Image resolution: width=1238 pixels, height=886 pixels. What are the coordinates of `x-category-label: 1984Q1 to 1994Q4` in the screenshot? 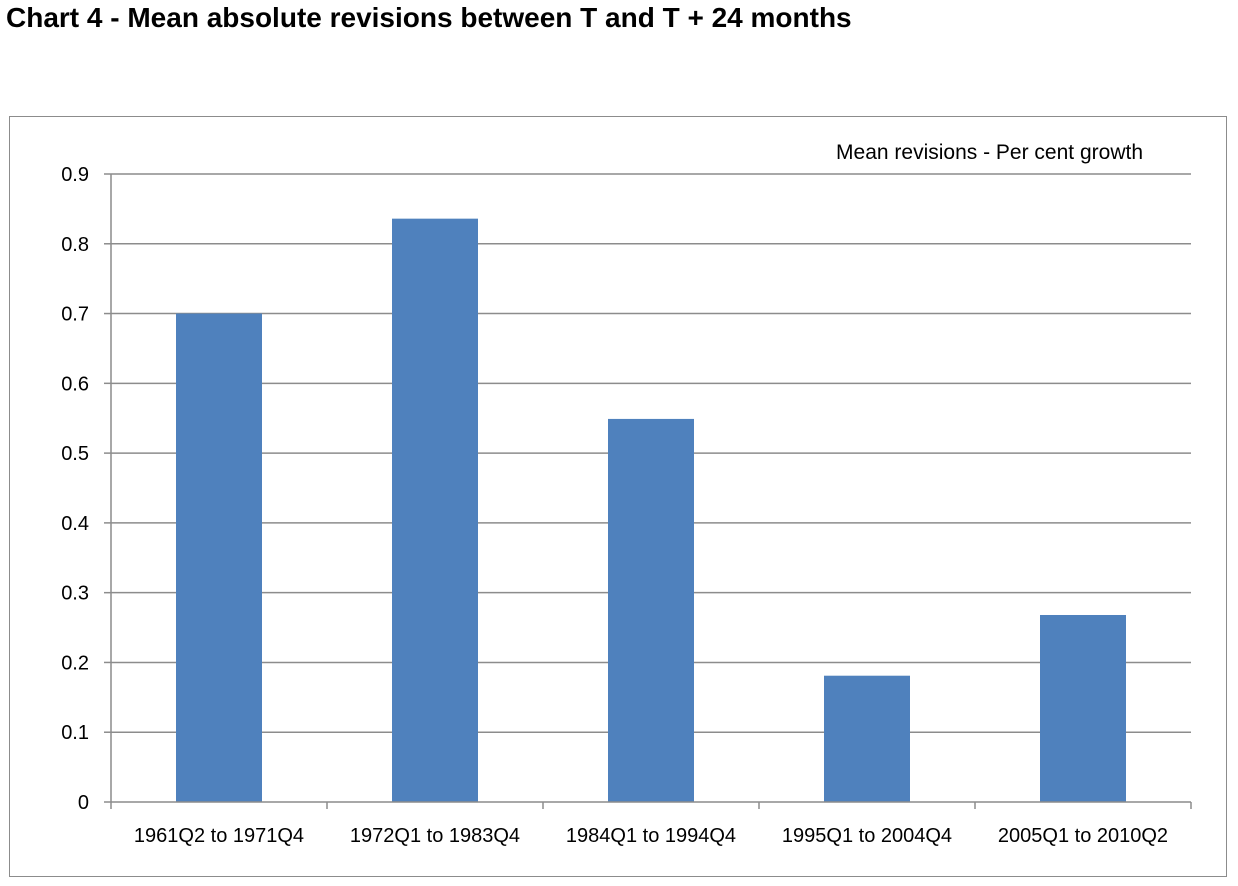 It's located at (651, 836).